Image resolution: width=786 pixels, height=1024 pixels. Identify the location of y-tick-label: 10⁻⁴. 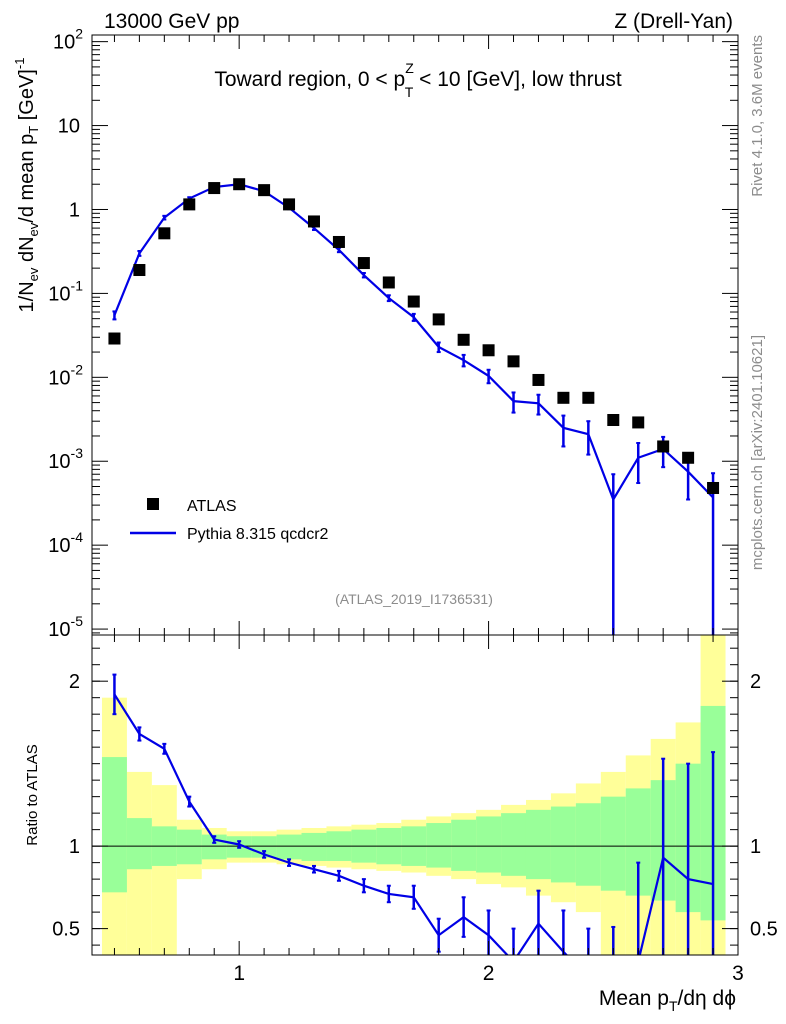
(65, 543).